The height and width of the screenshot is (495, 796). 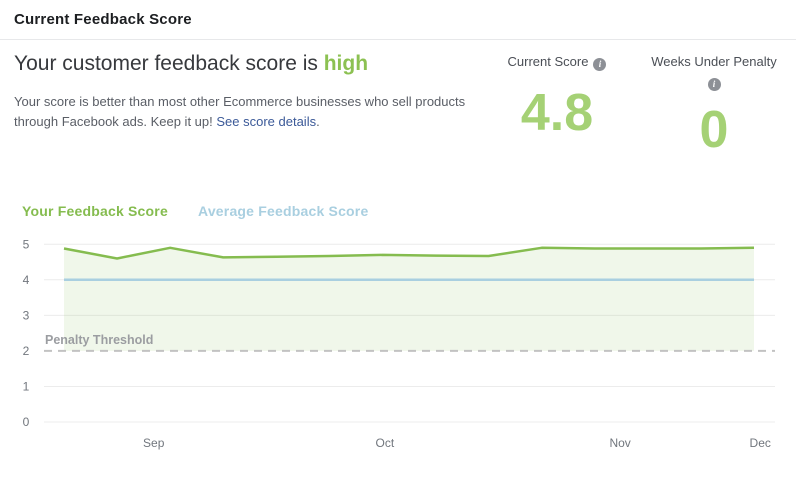 What do you see at coordinates (714, 130) in the screenshot?
I see `weeks-under-penalty-value: 0` at bounding box center [714, 130].